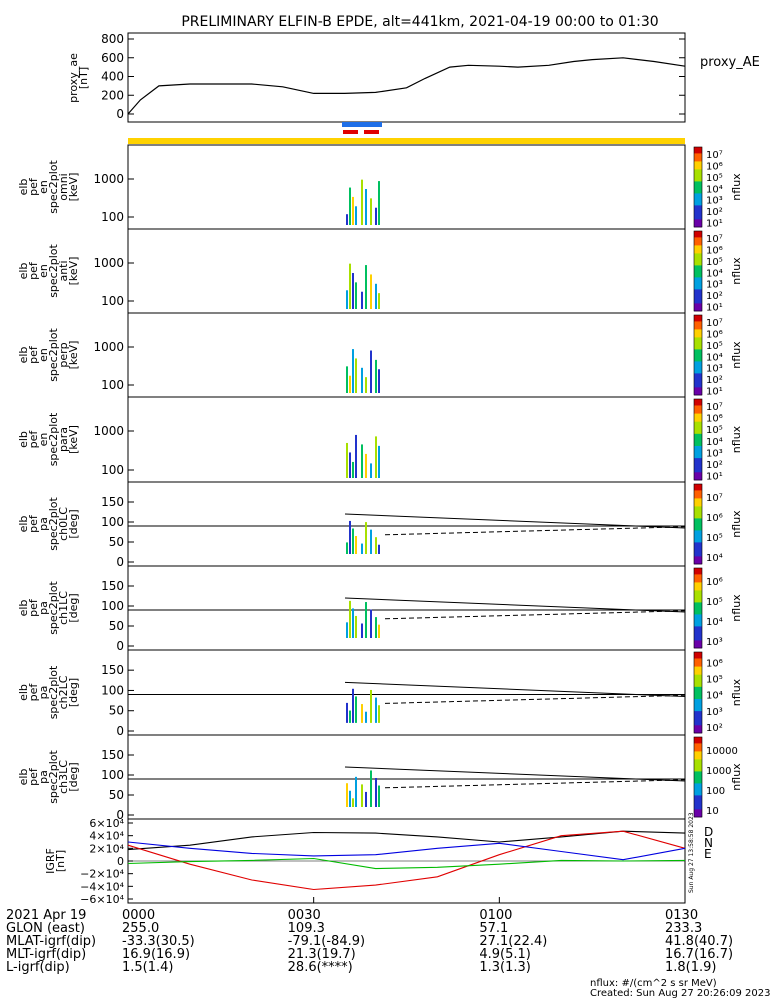 This screenshot has width=775, height=1005. I want to click on colorbar-tick: 10⁴, so click(714, 357).